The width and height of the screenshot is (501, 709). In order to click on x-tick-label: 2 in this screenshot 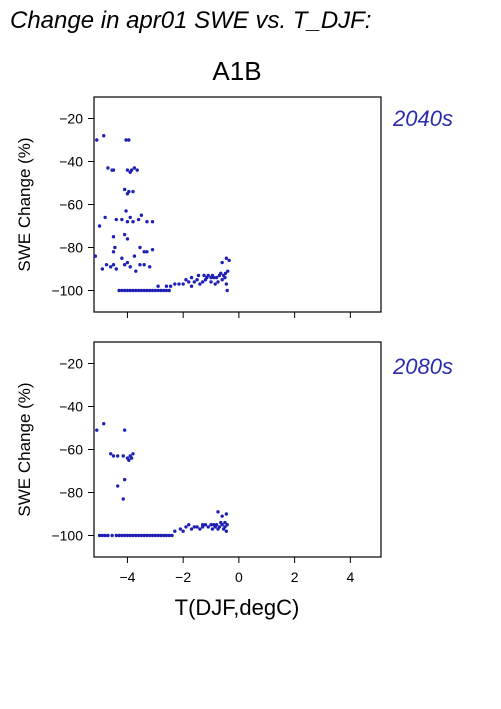, I will do `click(295, 577)`.